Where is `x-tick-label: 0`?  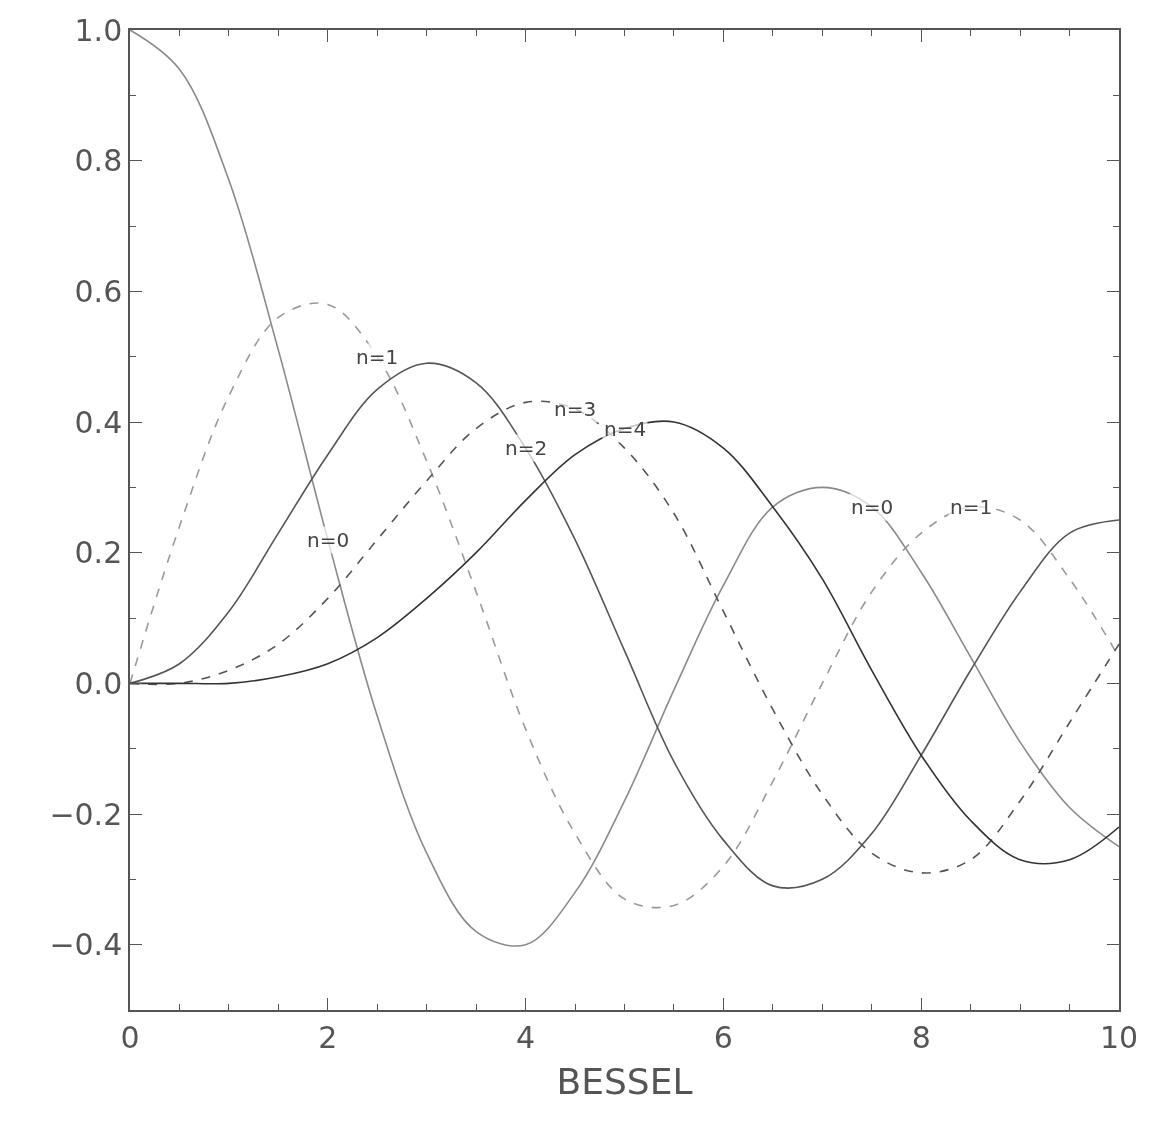
x-tick-label: 0 is located at coordinates (130, 1037).